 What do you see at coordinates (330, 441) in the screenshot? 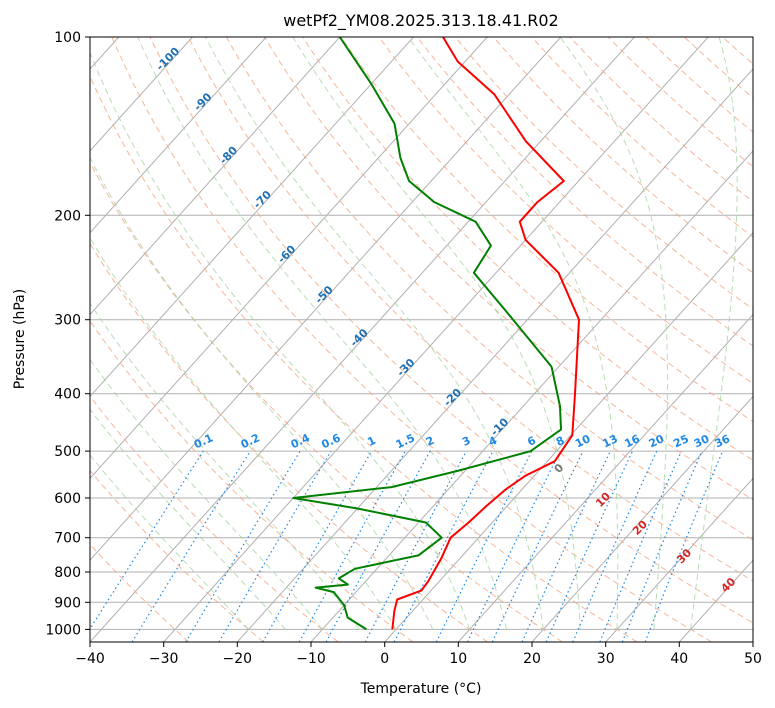
I see `mixing-ratio-label: 0.6` at bounding box center [330, 441].